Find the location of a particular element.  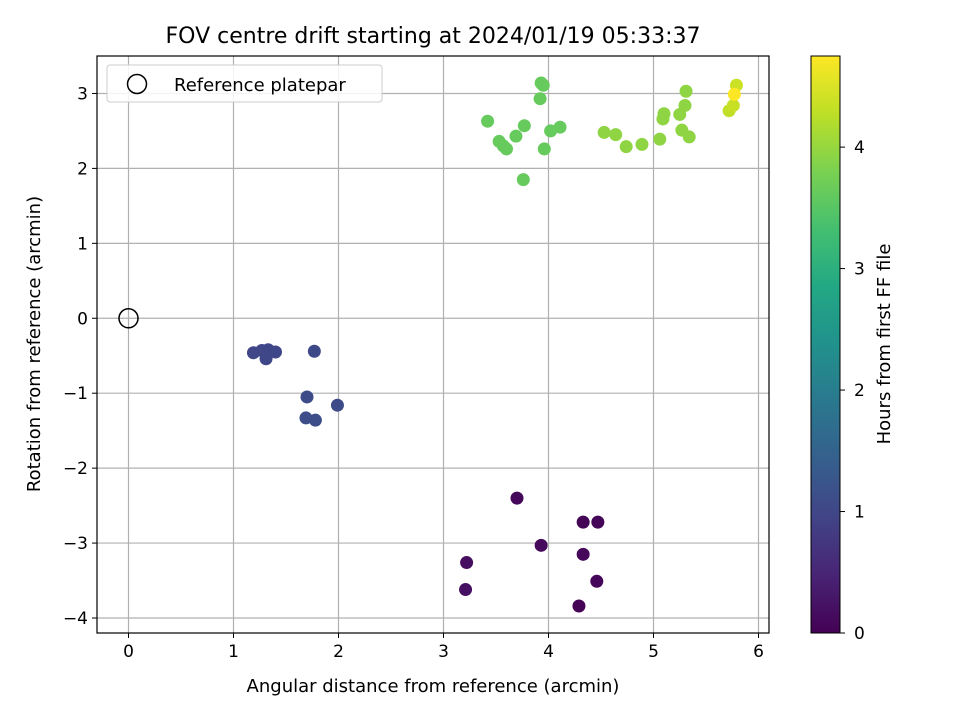

colorbar: 0 1 2 3 4 Hours from first FF file is located at coordinates (852, 349).